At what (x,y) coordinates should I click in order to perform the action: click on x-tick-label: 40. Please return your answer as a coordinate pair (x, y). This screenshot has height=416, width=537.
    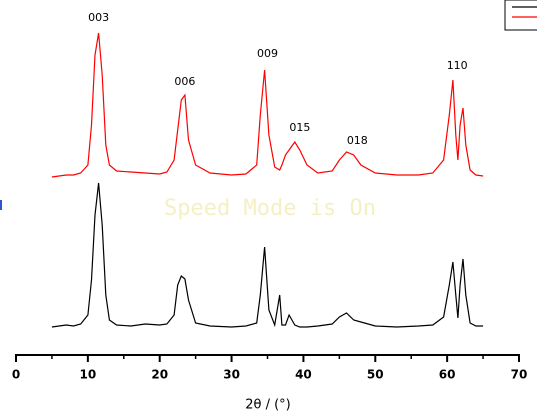
    Looking at the image, I should click on (303, 375).